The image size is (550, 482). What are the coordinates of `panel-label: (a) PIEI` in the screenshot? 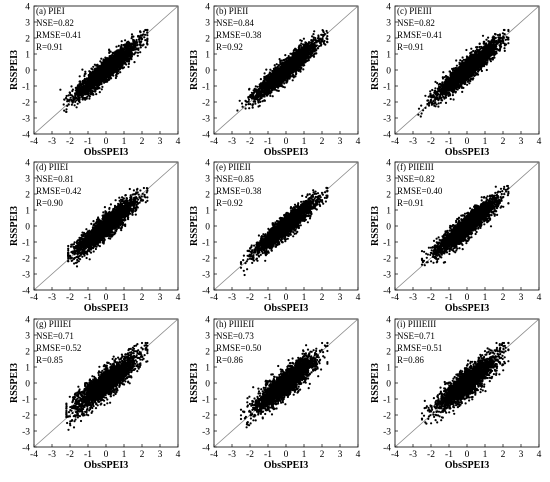 It's located at (50, 11).